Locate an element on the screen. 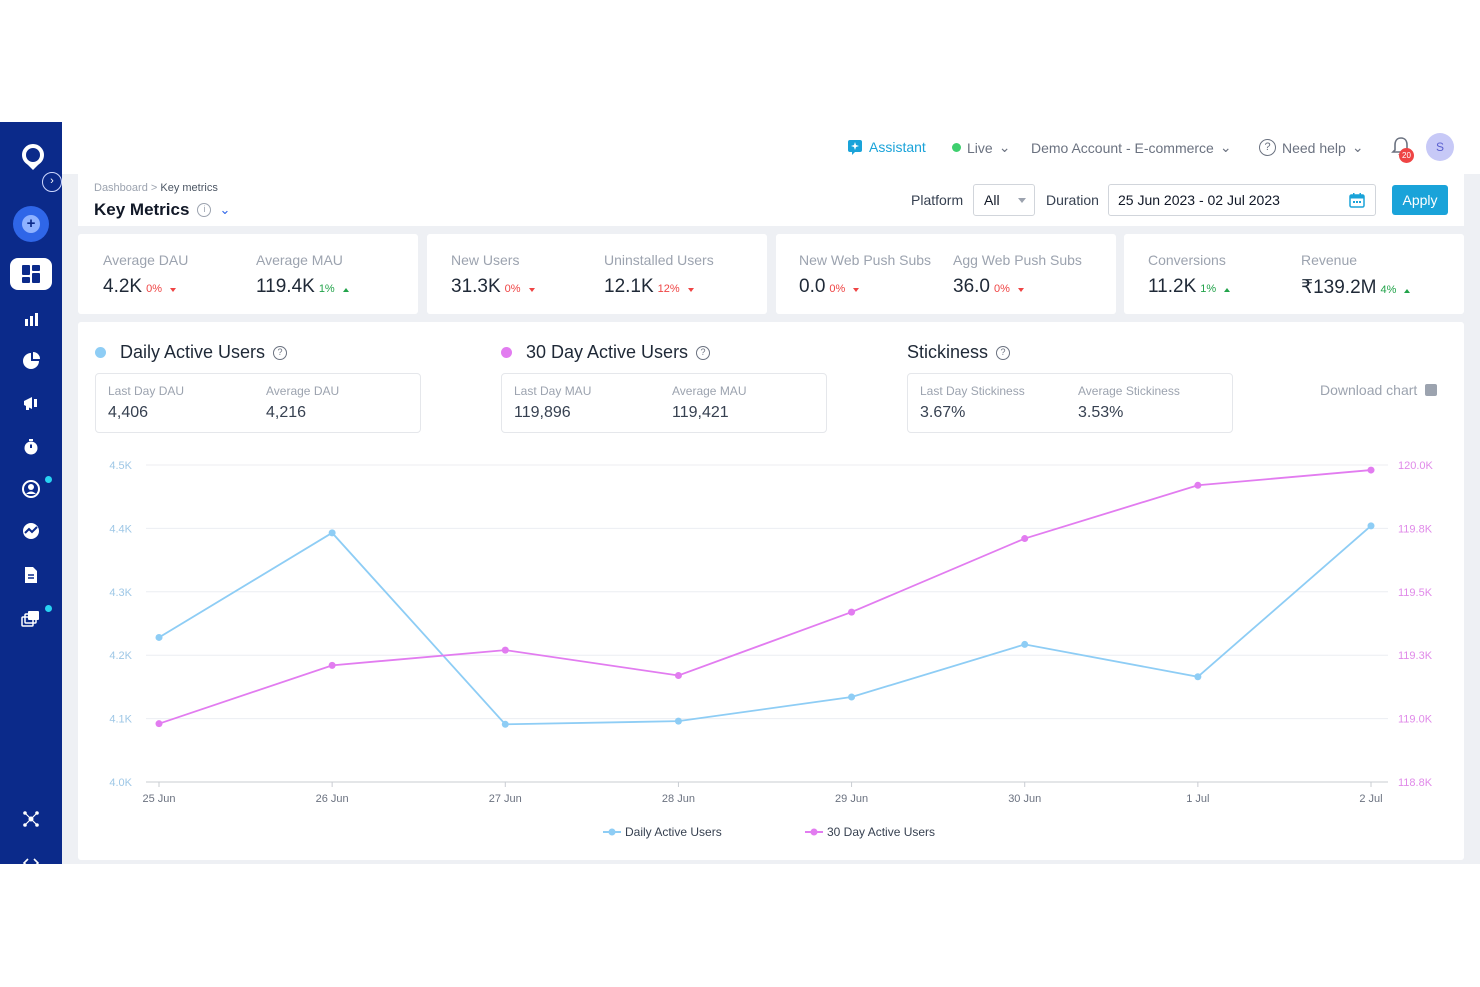 The image size is (1480, 987). x-tick-label: 25 Jun is located at coordinates (158, 799).